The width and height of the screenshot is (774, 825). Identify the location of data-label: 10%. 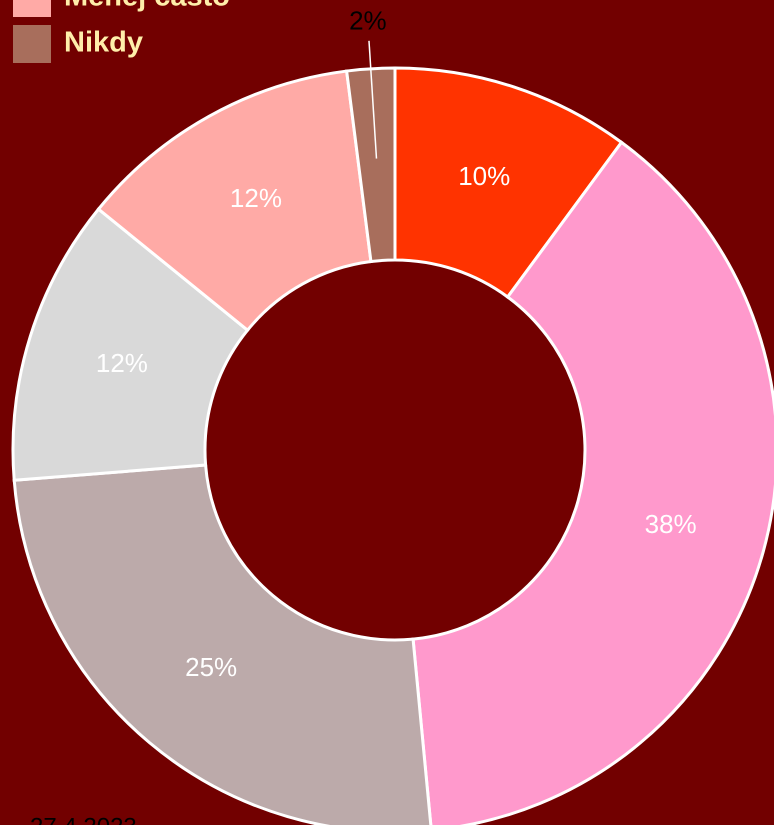
(484, 176).